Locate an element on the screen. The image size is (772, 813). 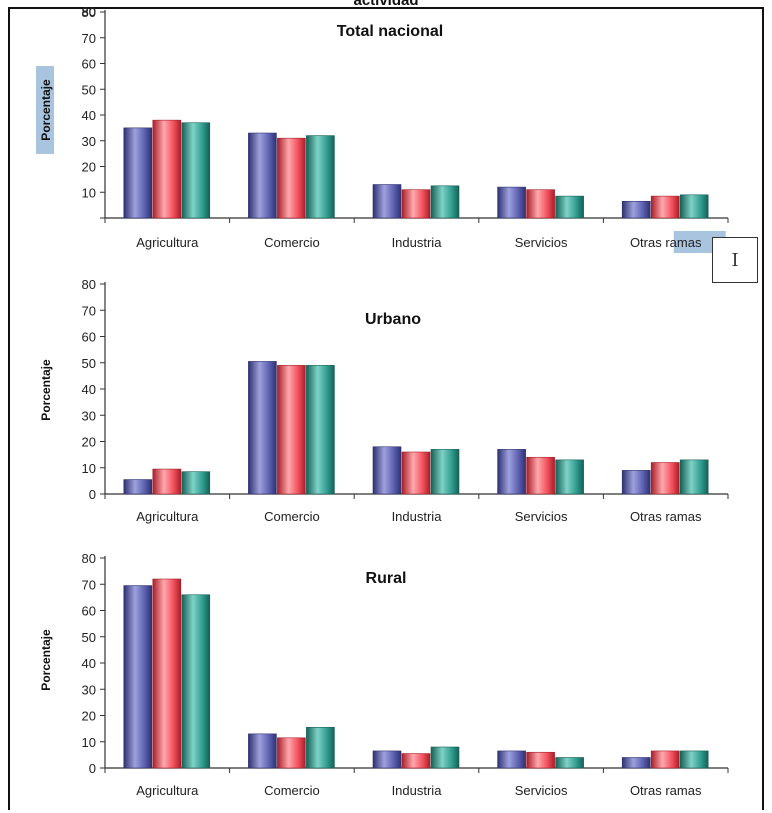
chart-title: Urbano is located at coordinates (393, 319).